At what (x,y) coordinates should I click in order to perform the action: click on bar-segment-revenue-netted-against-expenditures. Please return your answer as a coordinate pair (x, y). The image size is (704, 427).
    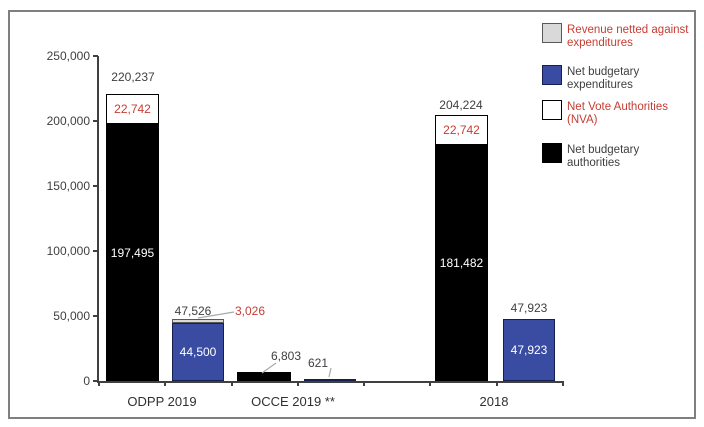
    Looking at the image, I should click on (198, 321).